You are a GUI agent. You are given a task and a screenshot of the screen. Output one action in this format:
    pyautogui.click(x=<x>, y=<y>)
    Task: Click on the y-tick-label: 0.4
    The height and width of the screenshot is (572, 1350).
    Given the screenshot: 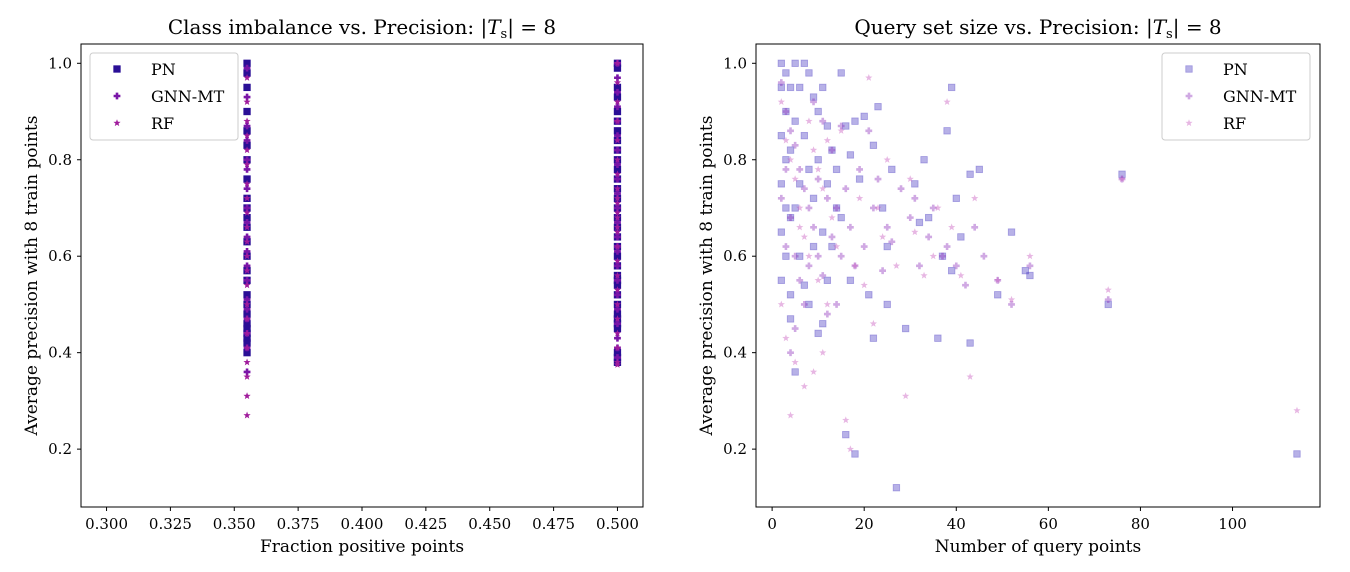 What is the action you would take?
    pyautogui.click(x=60, y=353)
    